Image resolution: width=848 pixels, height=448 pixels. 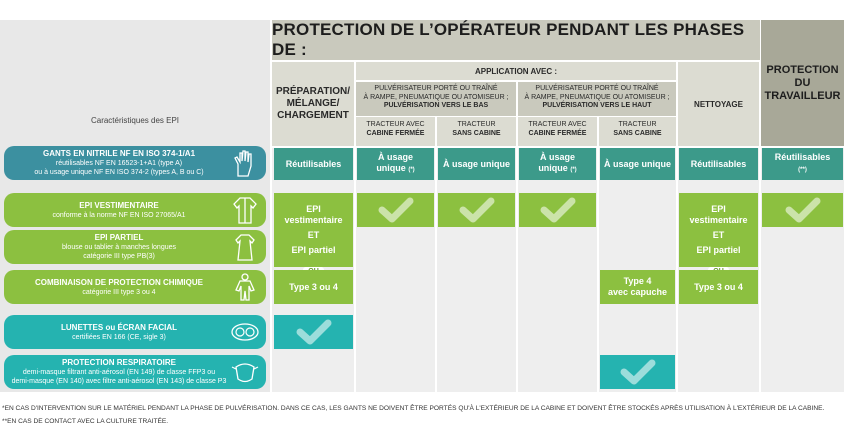 I want to click on cell-gants-pb-sans: À usage unique, so click(x=476, y=164).